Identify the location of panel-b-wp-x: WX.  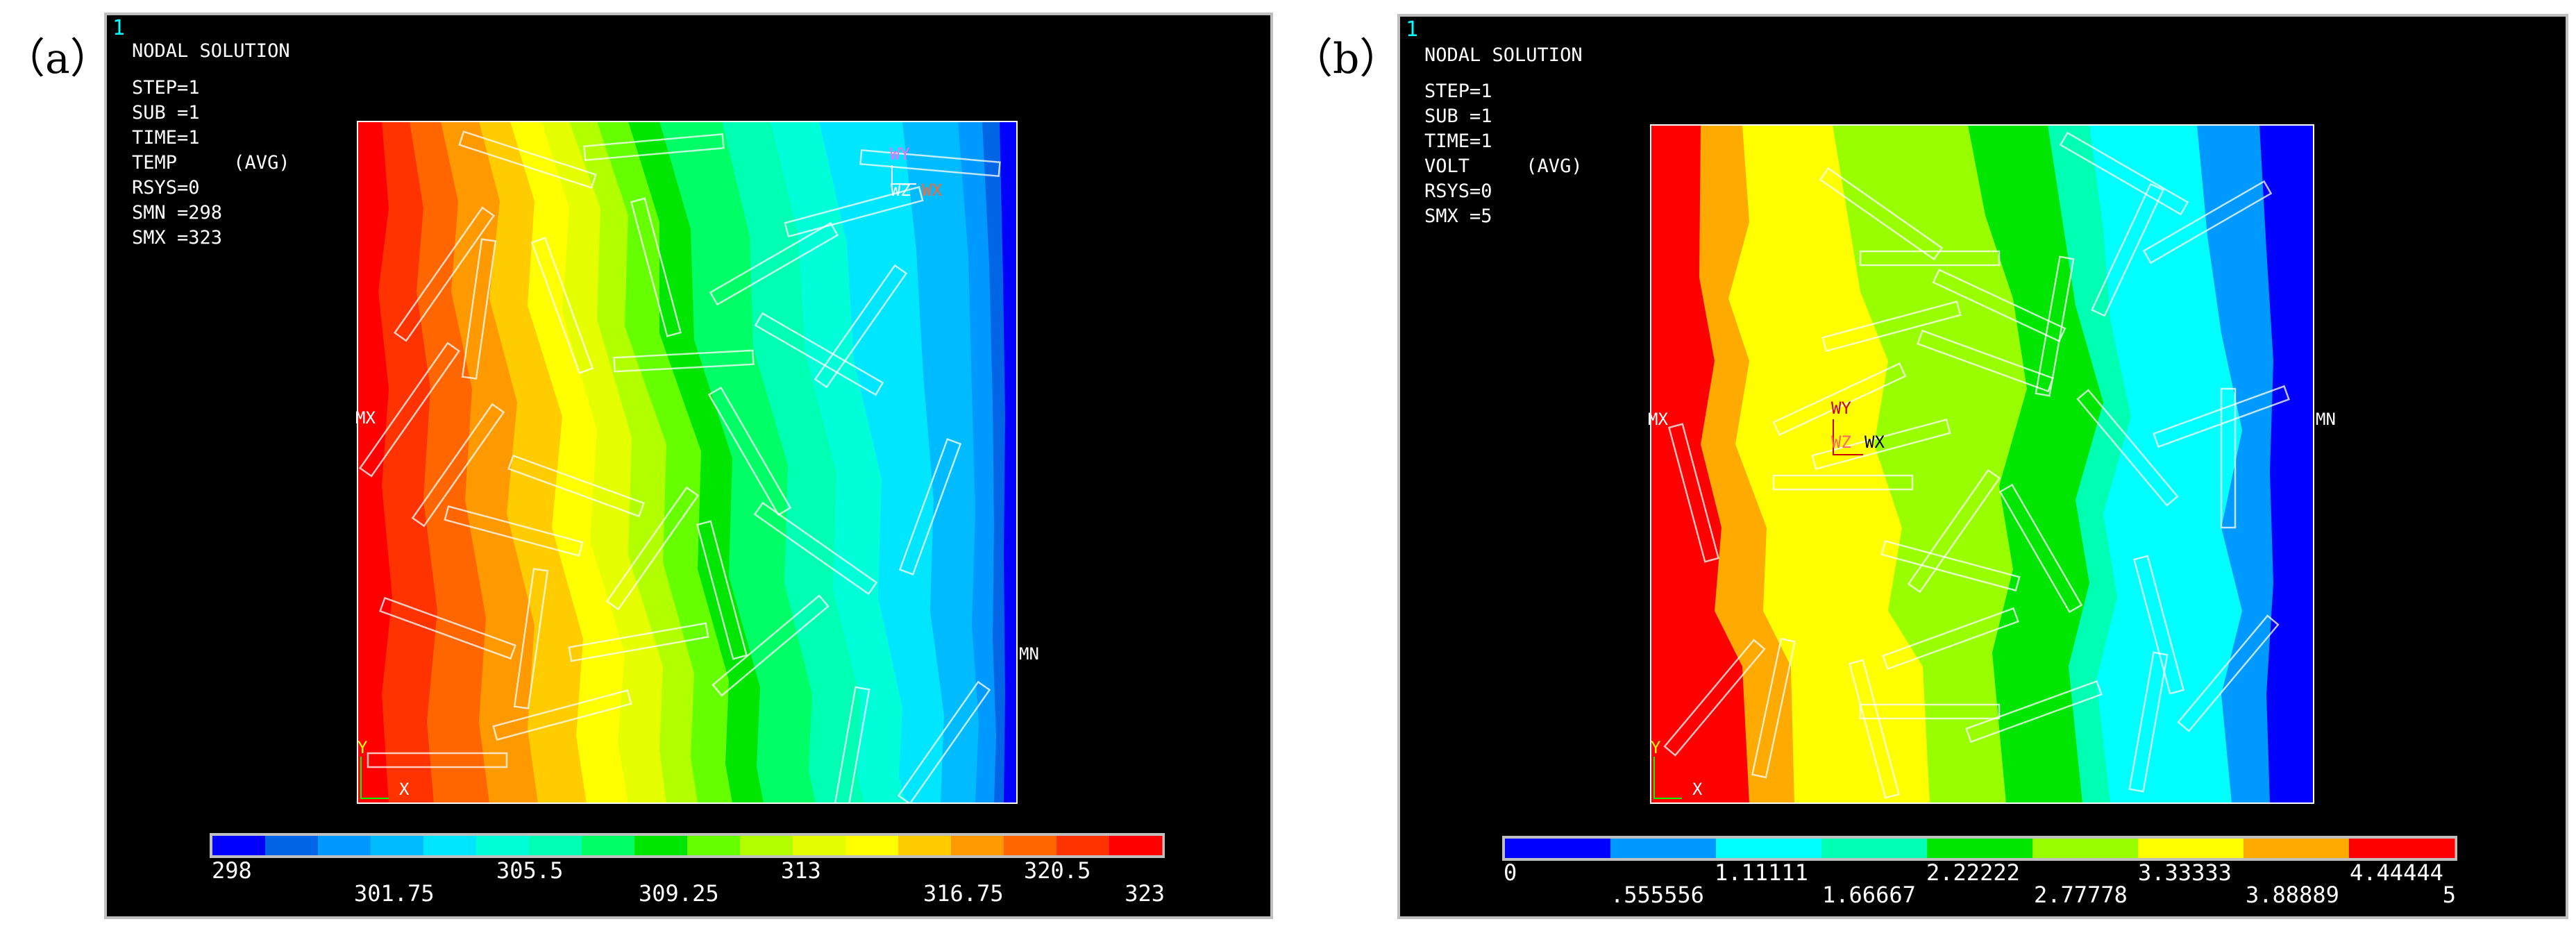
(1874, 442).